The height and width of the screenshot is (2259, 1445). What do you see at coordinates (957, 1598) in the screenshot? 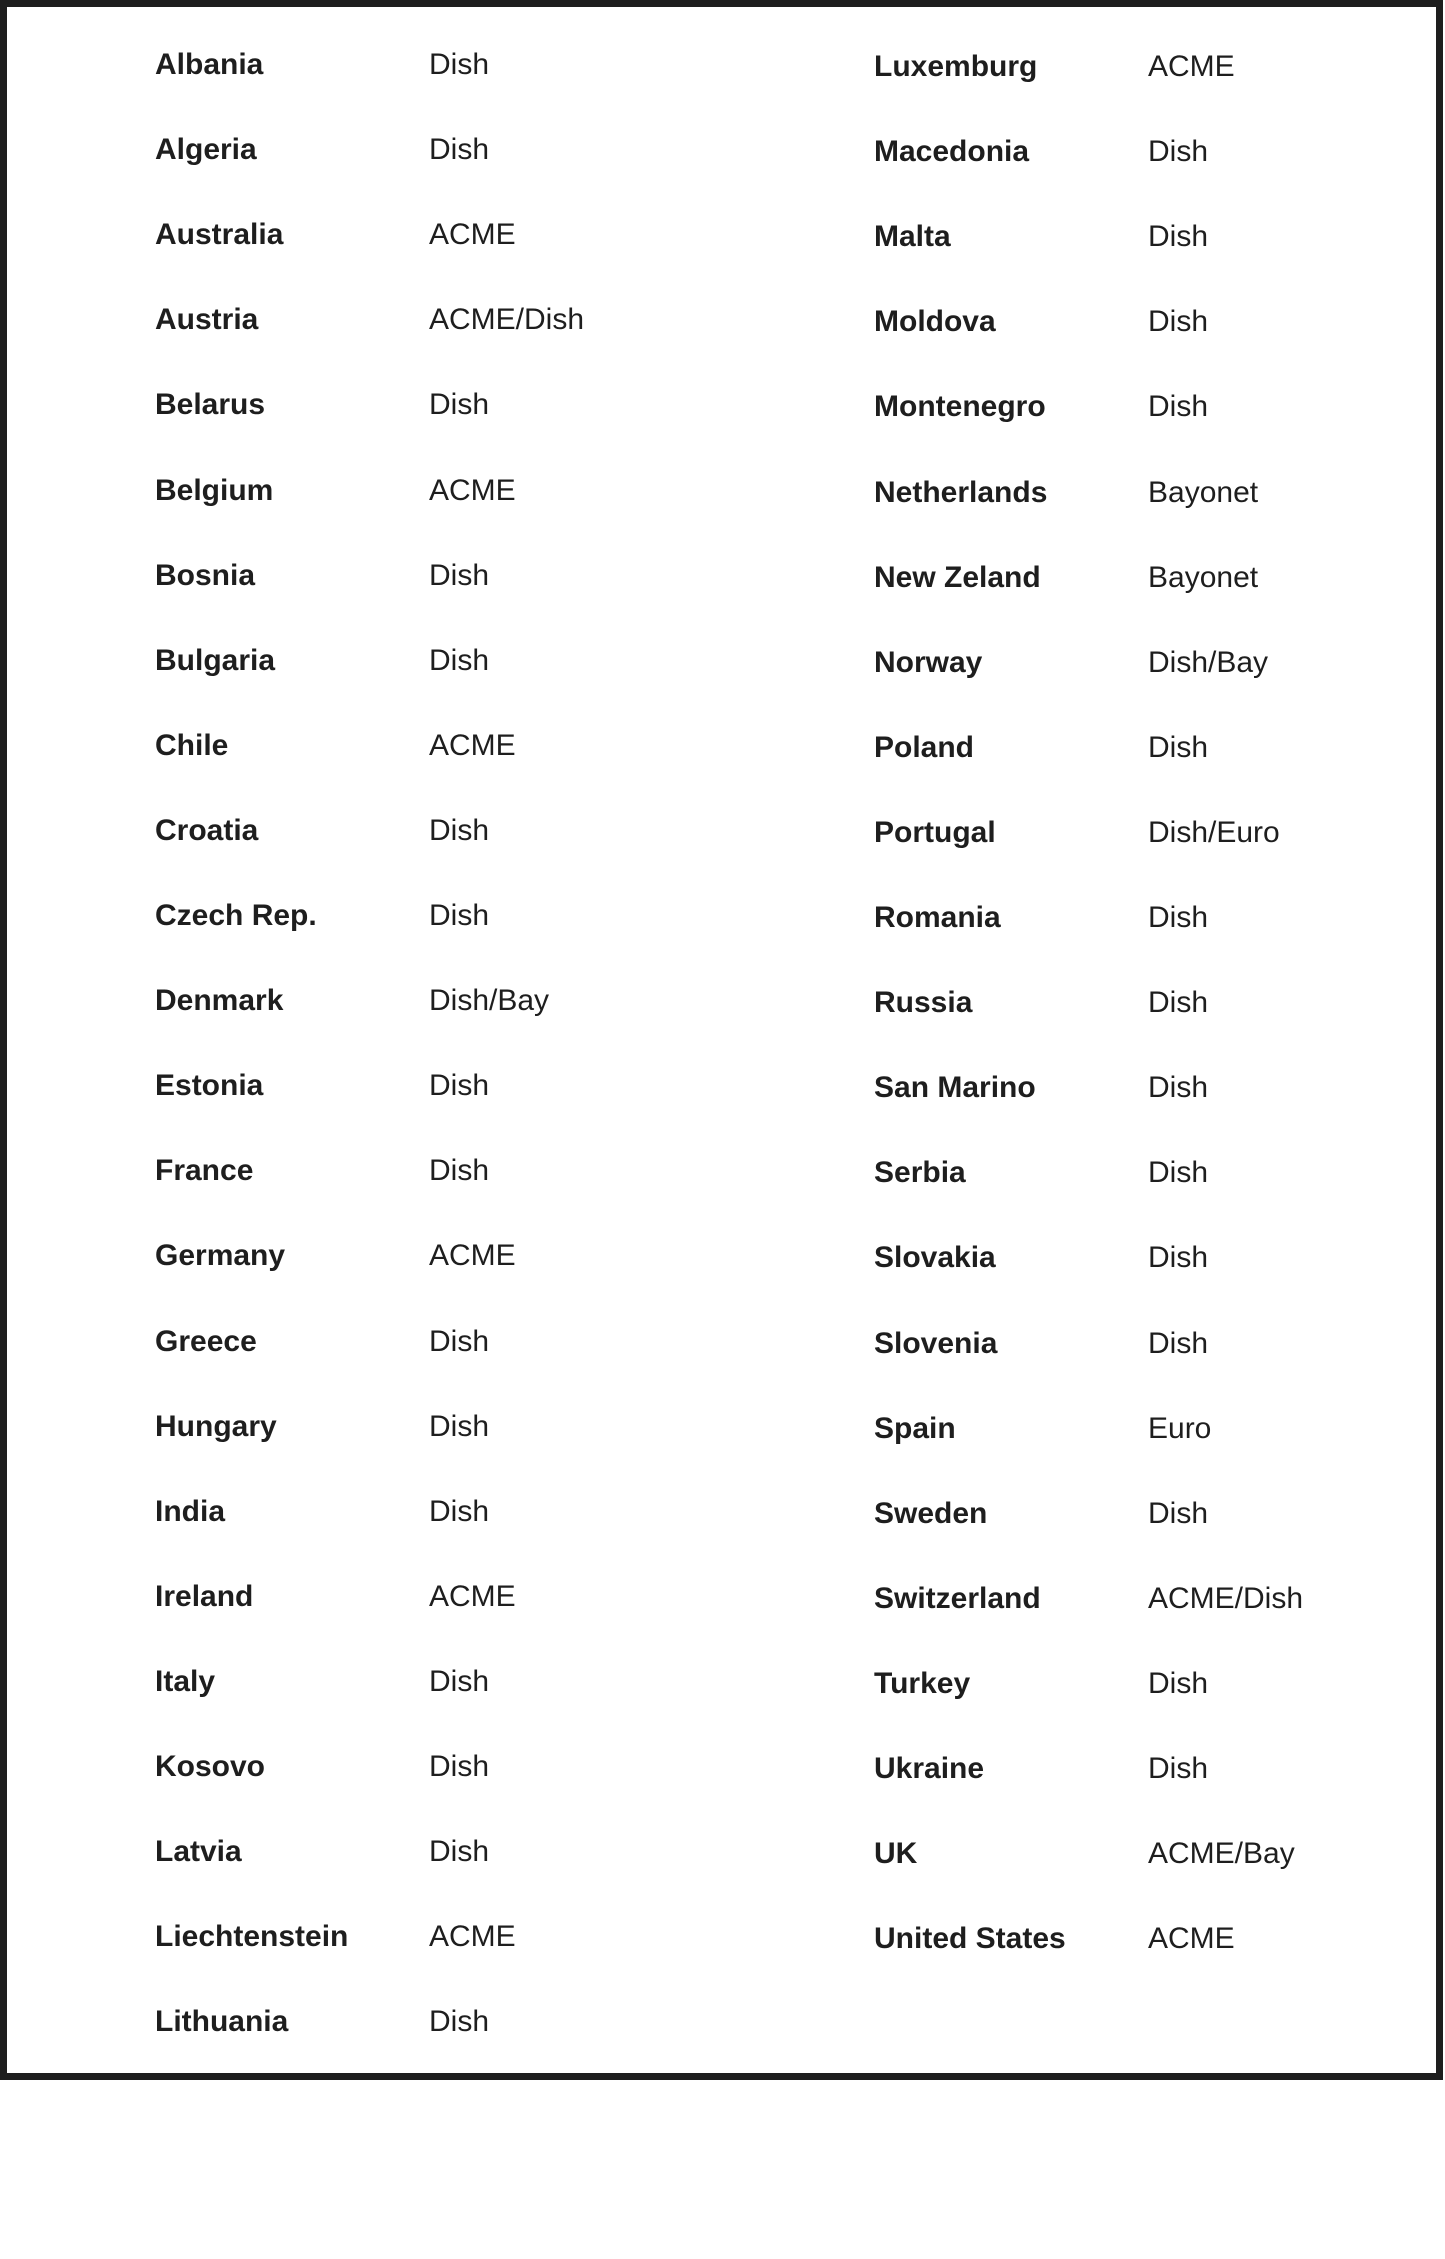
I see `country-name: Switzerland` at bounding box center [957, 1598].